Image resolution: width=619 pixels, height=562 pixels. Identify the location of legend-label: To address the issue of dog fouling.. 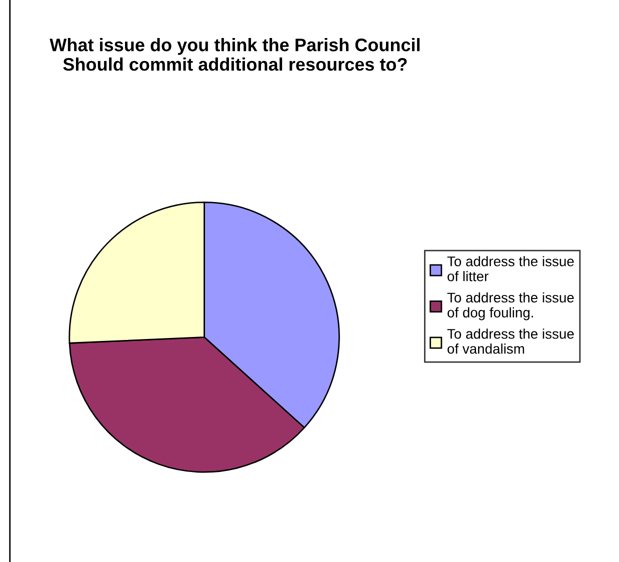
(510, 306).